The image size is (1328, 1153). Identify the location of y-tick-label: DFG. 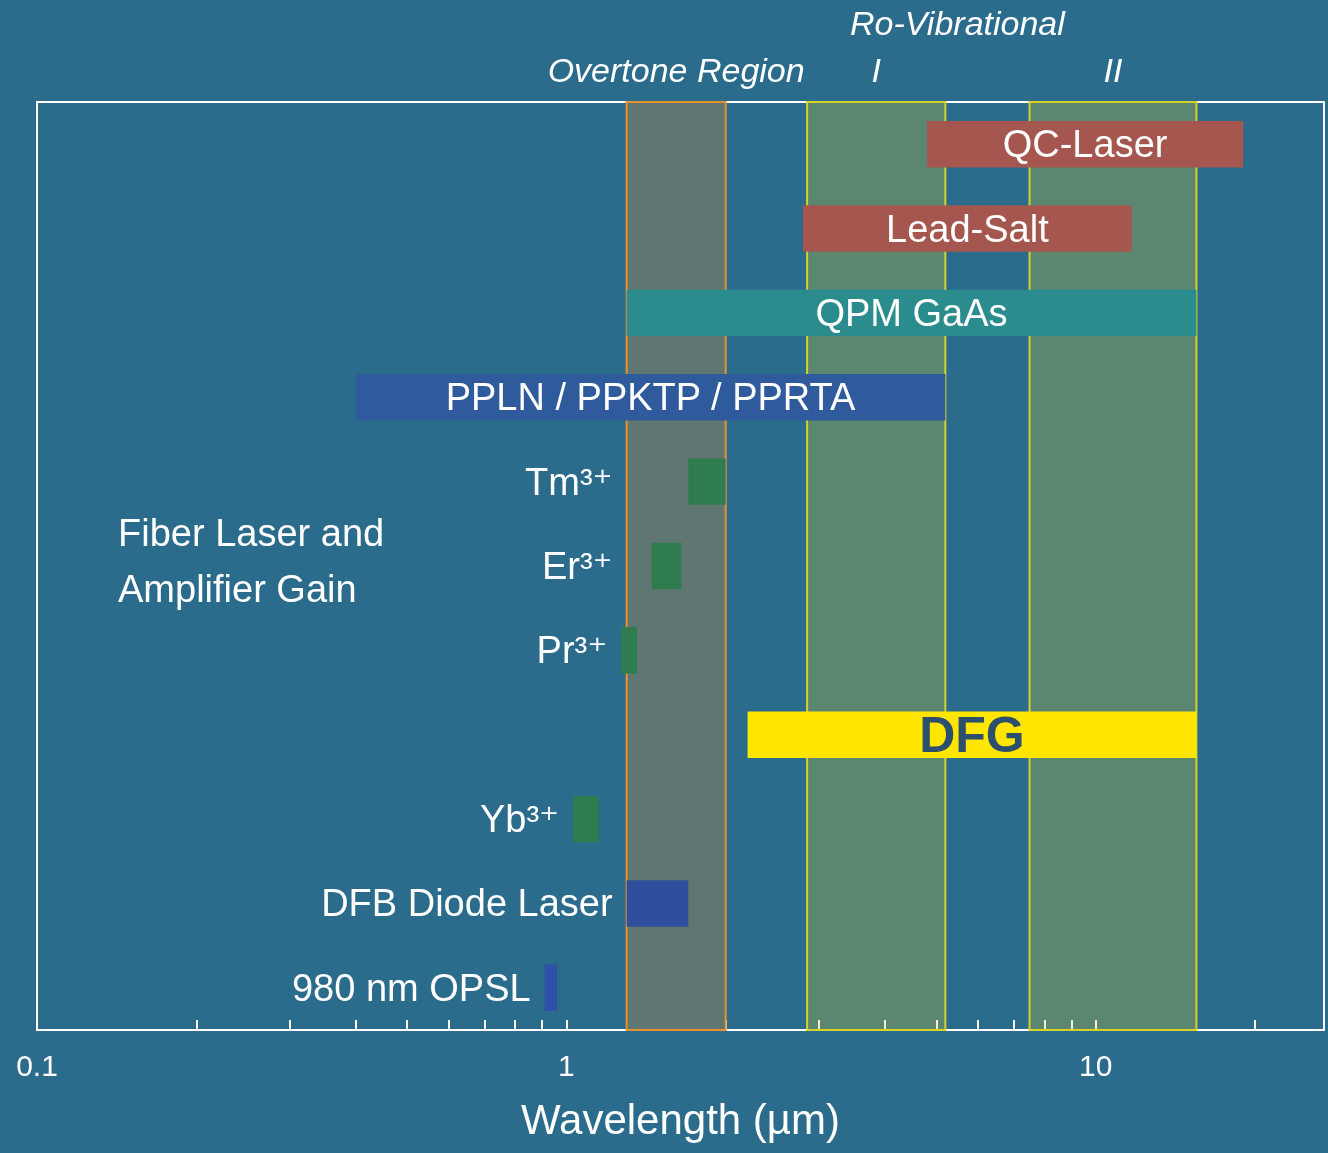
(972, 734).